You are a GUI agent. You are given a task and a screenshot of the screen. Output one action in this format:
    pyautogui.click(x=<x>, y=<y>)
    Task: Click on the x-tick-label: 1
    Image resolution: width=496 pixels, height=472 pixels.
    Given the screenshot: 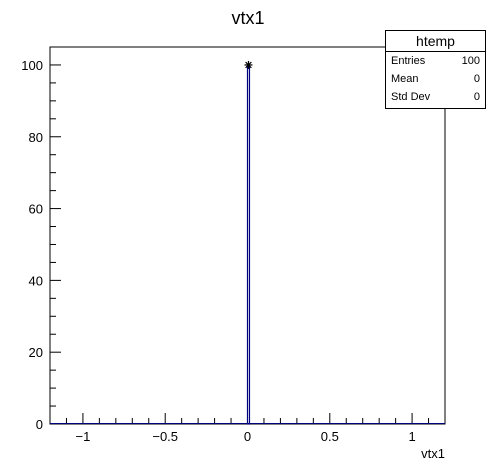 What is the action you would take?
    pyautogui.click(x=411, y=436)
    